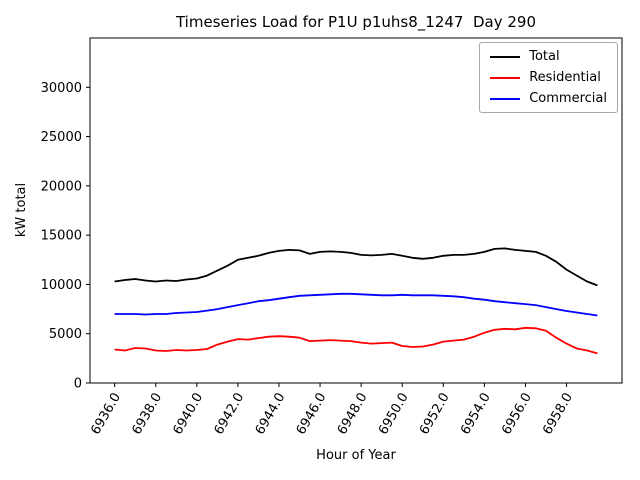  I want to click on y-tick-label: 0, so click(78, 384).